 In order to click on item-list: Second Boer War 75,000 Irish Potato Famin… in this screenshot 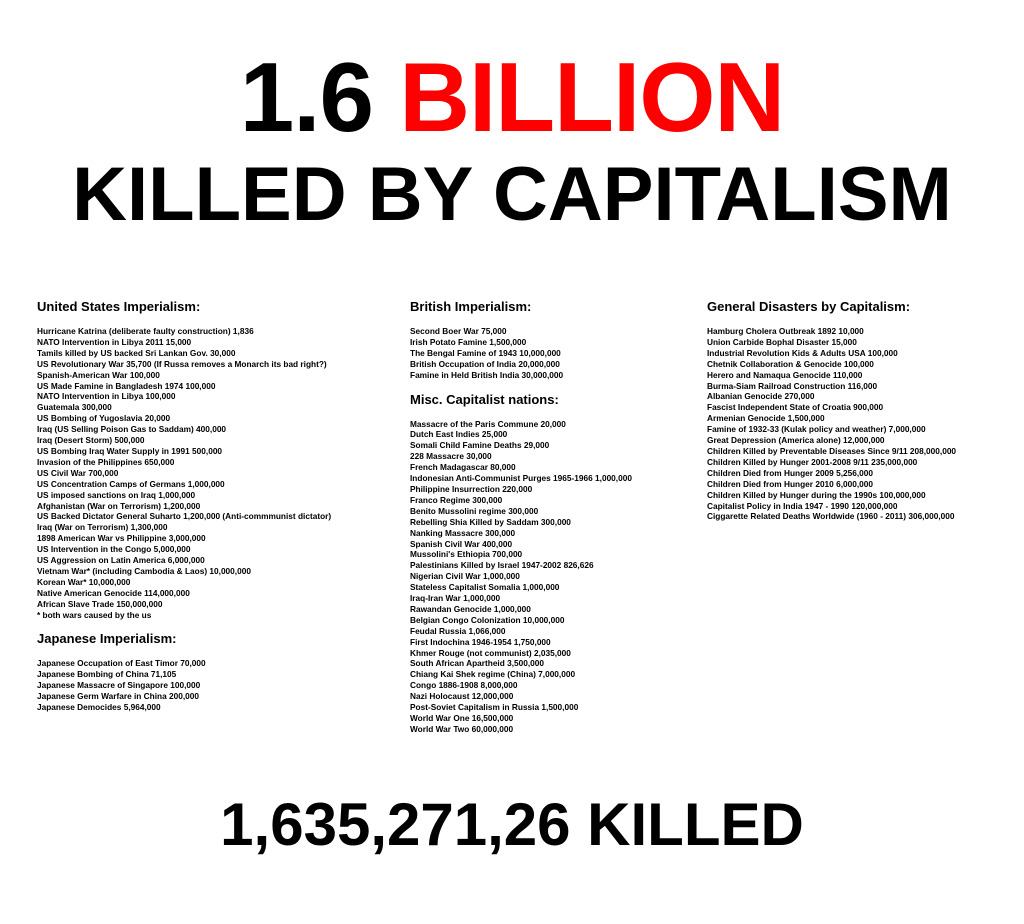, I will do `click(521, 353)`.